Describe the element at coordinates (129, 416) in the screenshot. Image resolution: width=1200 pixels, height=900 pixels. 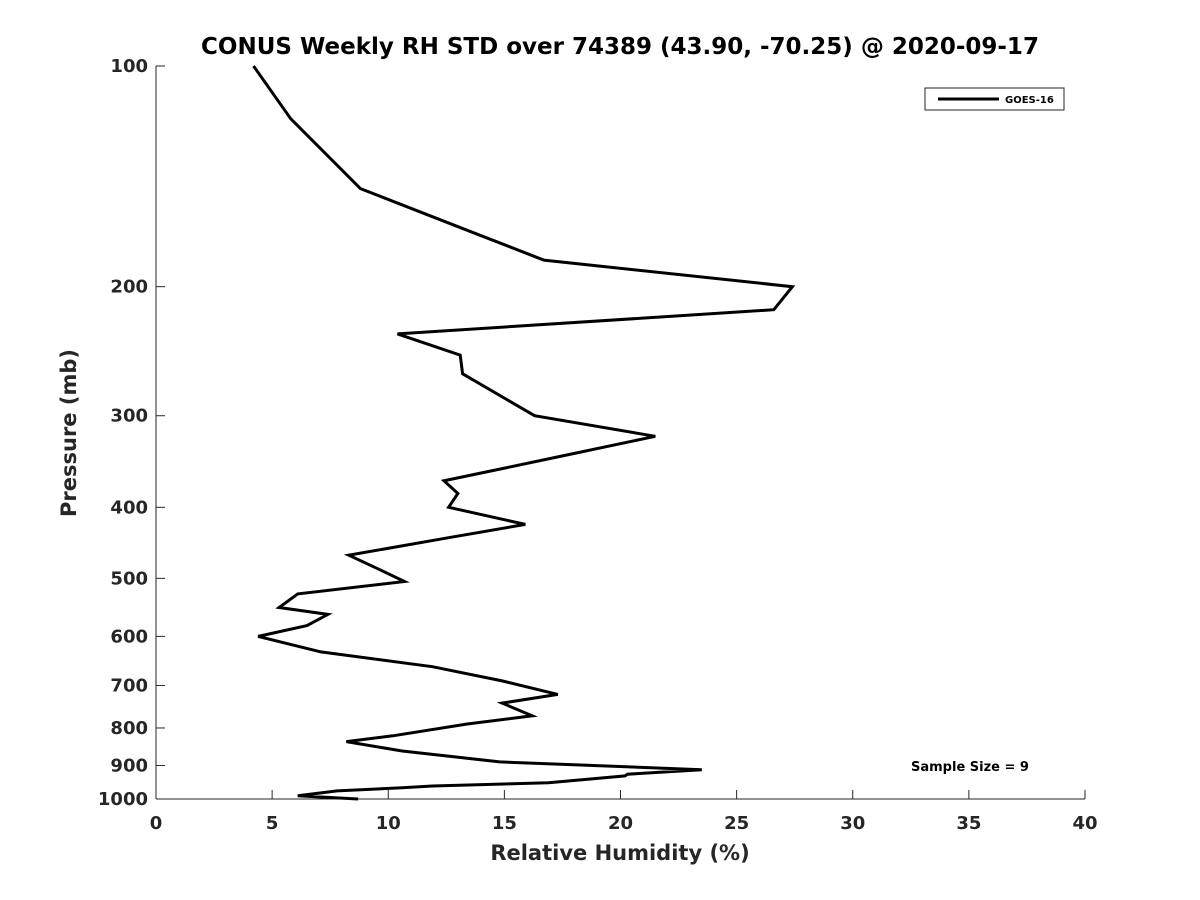
I see `y-tick-label: 300` at that location.